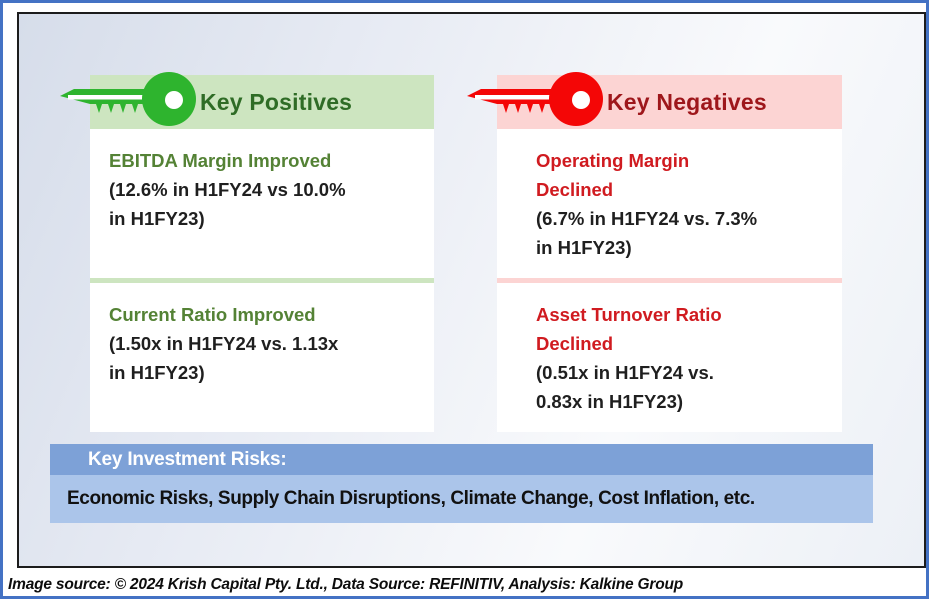  I want to click on positive-item-title: Current Ratio Improved, so click(212, 314).